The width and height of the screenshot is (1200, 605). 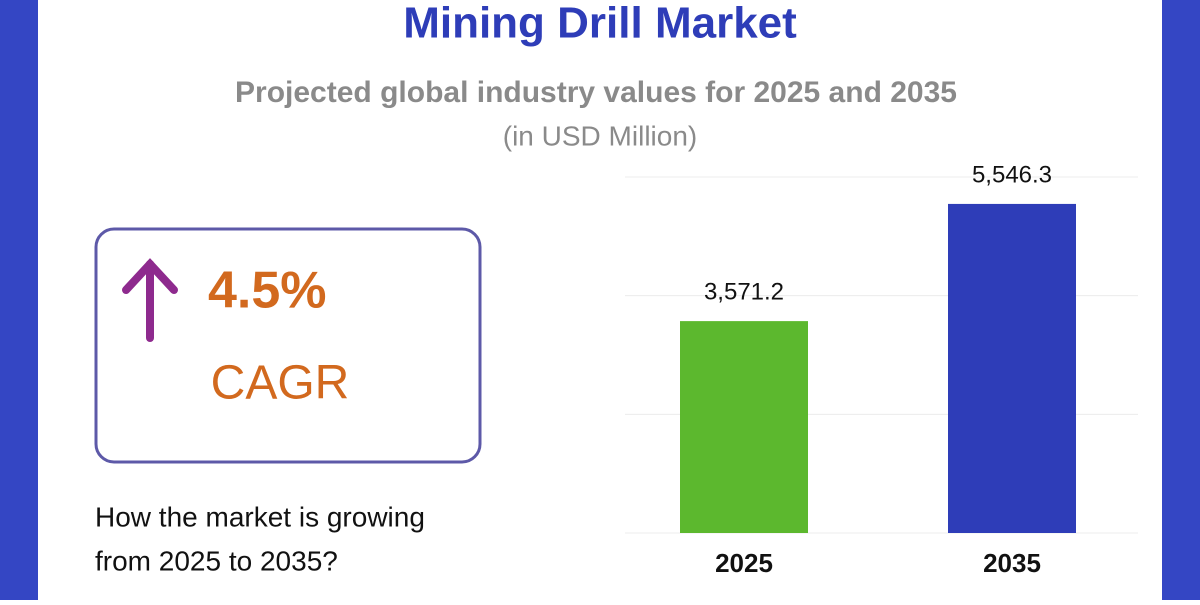 I want to click on cagr-value: 4.5%, so click(x=267, y=291).